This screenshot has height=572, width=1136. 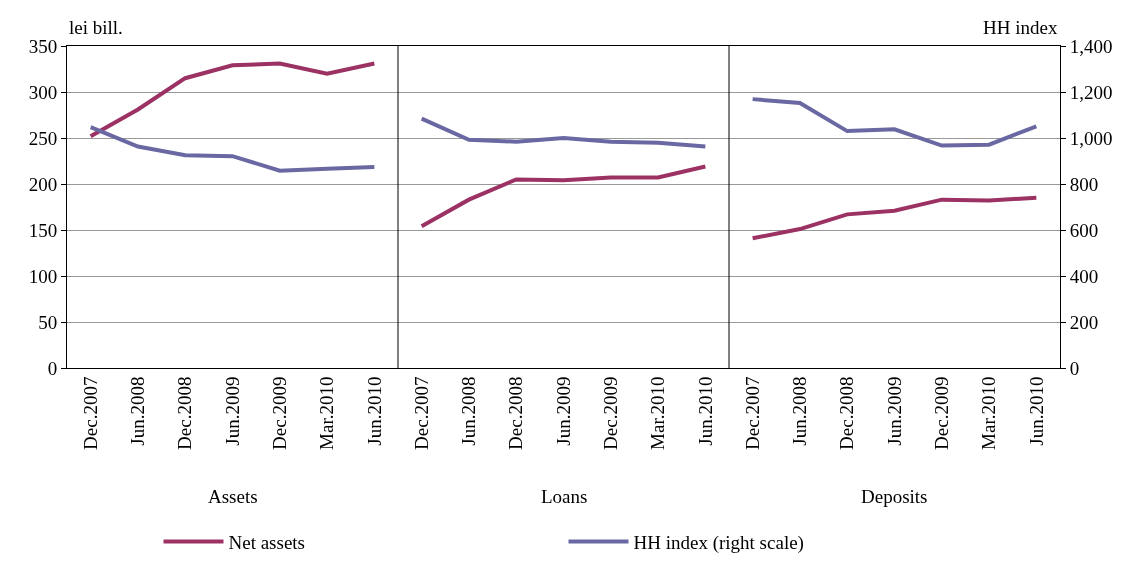 What do you see at coordinates (1084, 276) in the screenshot?
I see `y2-tick-label: 400` at bounding box center [1084, 276].